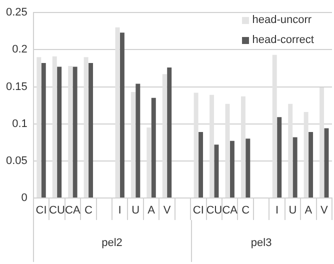  I want to click on y-tick-label: 0, so click(24, 198).